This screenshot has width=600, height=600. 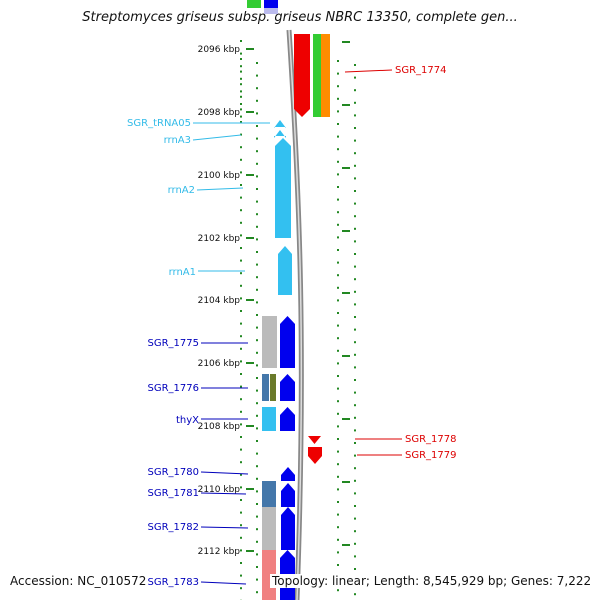 I want to click on gene-sgr-trna05, so click(x=280, y=124).